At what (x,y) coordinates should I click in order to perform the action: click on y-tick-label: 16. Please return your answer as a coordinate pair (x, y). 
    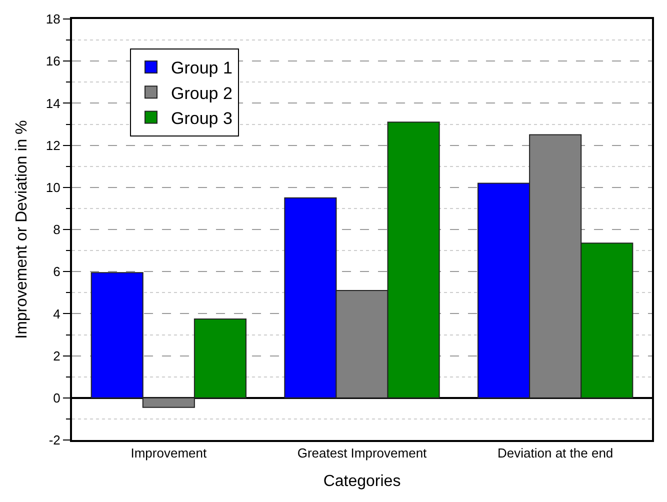
    Looking at the image, I should click on (53, 61).